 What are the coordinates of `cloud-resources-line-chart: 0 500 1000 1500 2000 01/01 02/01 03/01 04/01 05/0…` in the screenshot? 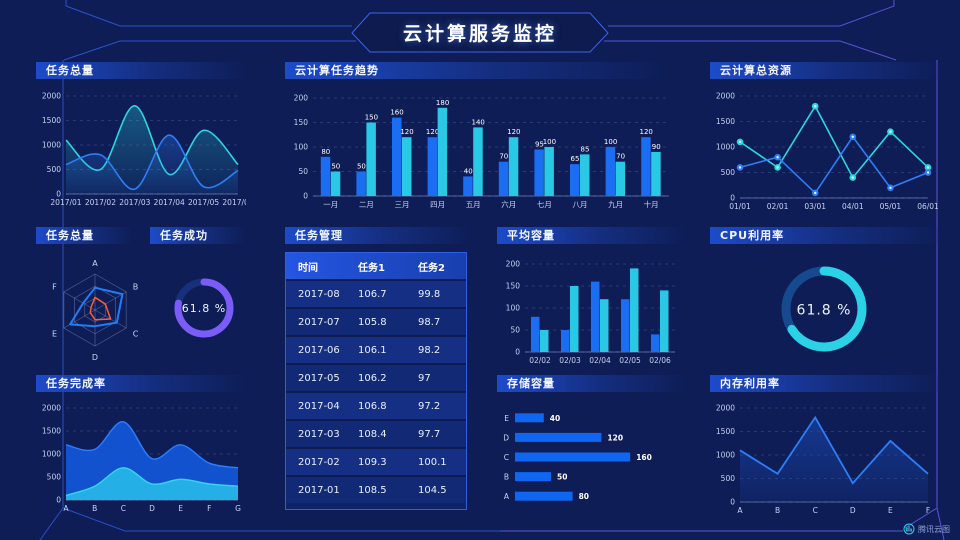 It's located at (824, 150).